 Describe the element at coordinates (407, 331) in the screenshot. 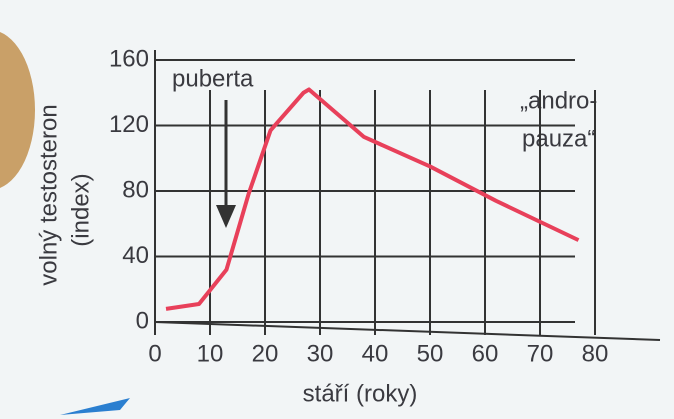

I see `x-axis` at that location.